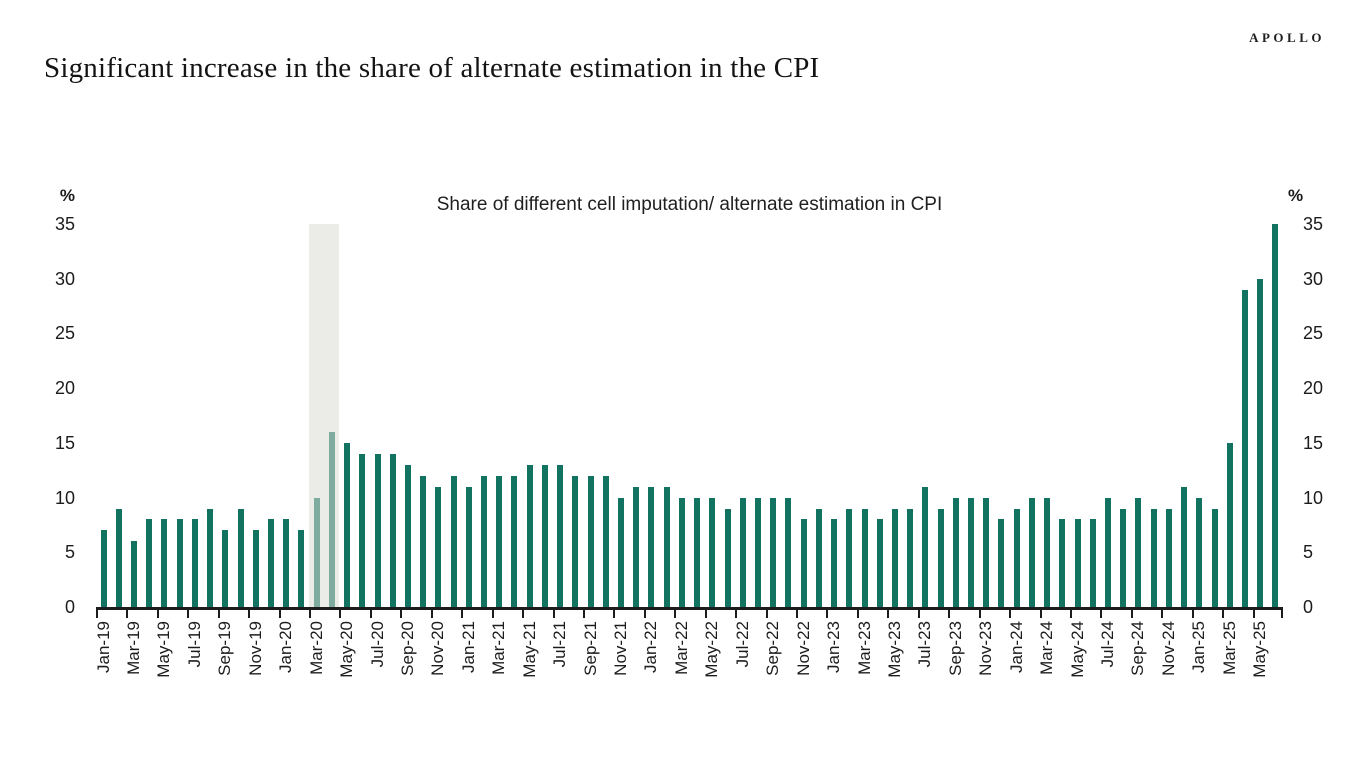 Image resolution: width=1366 pixels, height=768 pixels. What do you see at coordinates (67, 195) in the screenshot?
I see `y-axis-unit-left: %` at bounding box center [67, 195].